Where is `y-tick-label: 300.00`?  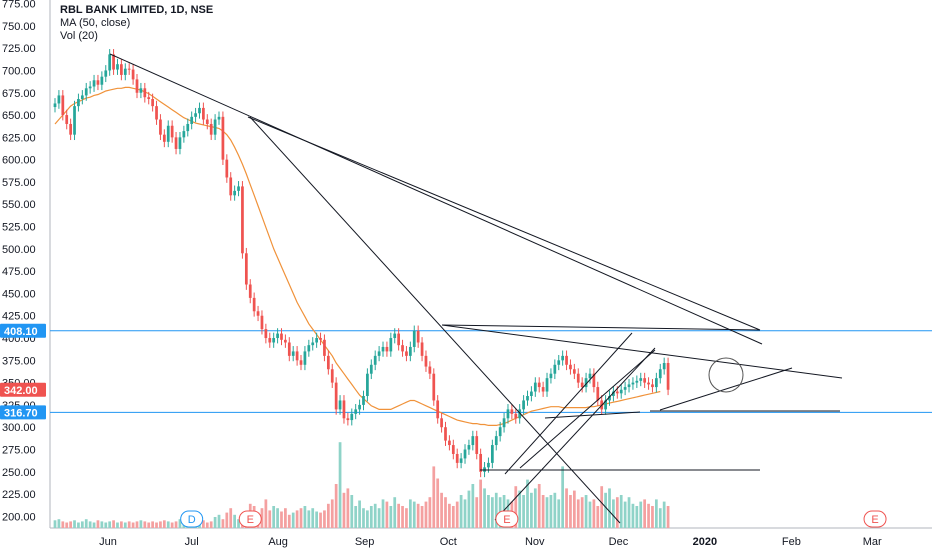
y-tick-label: 300.00 is located at coordinates (19, 428).